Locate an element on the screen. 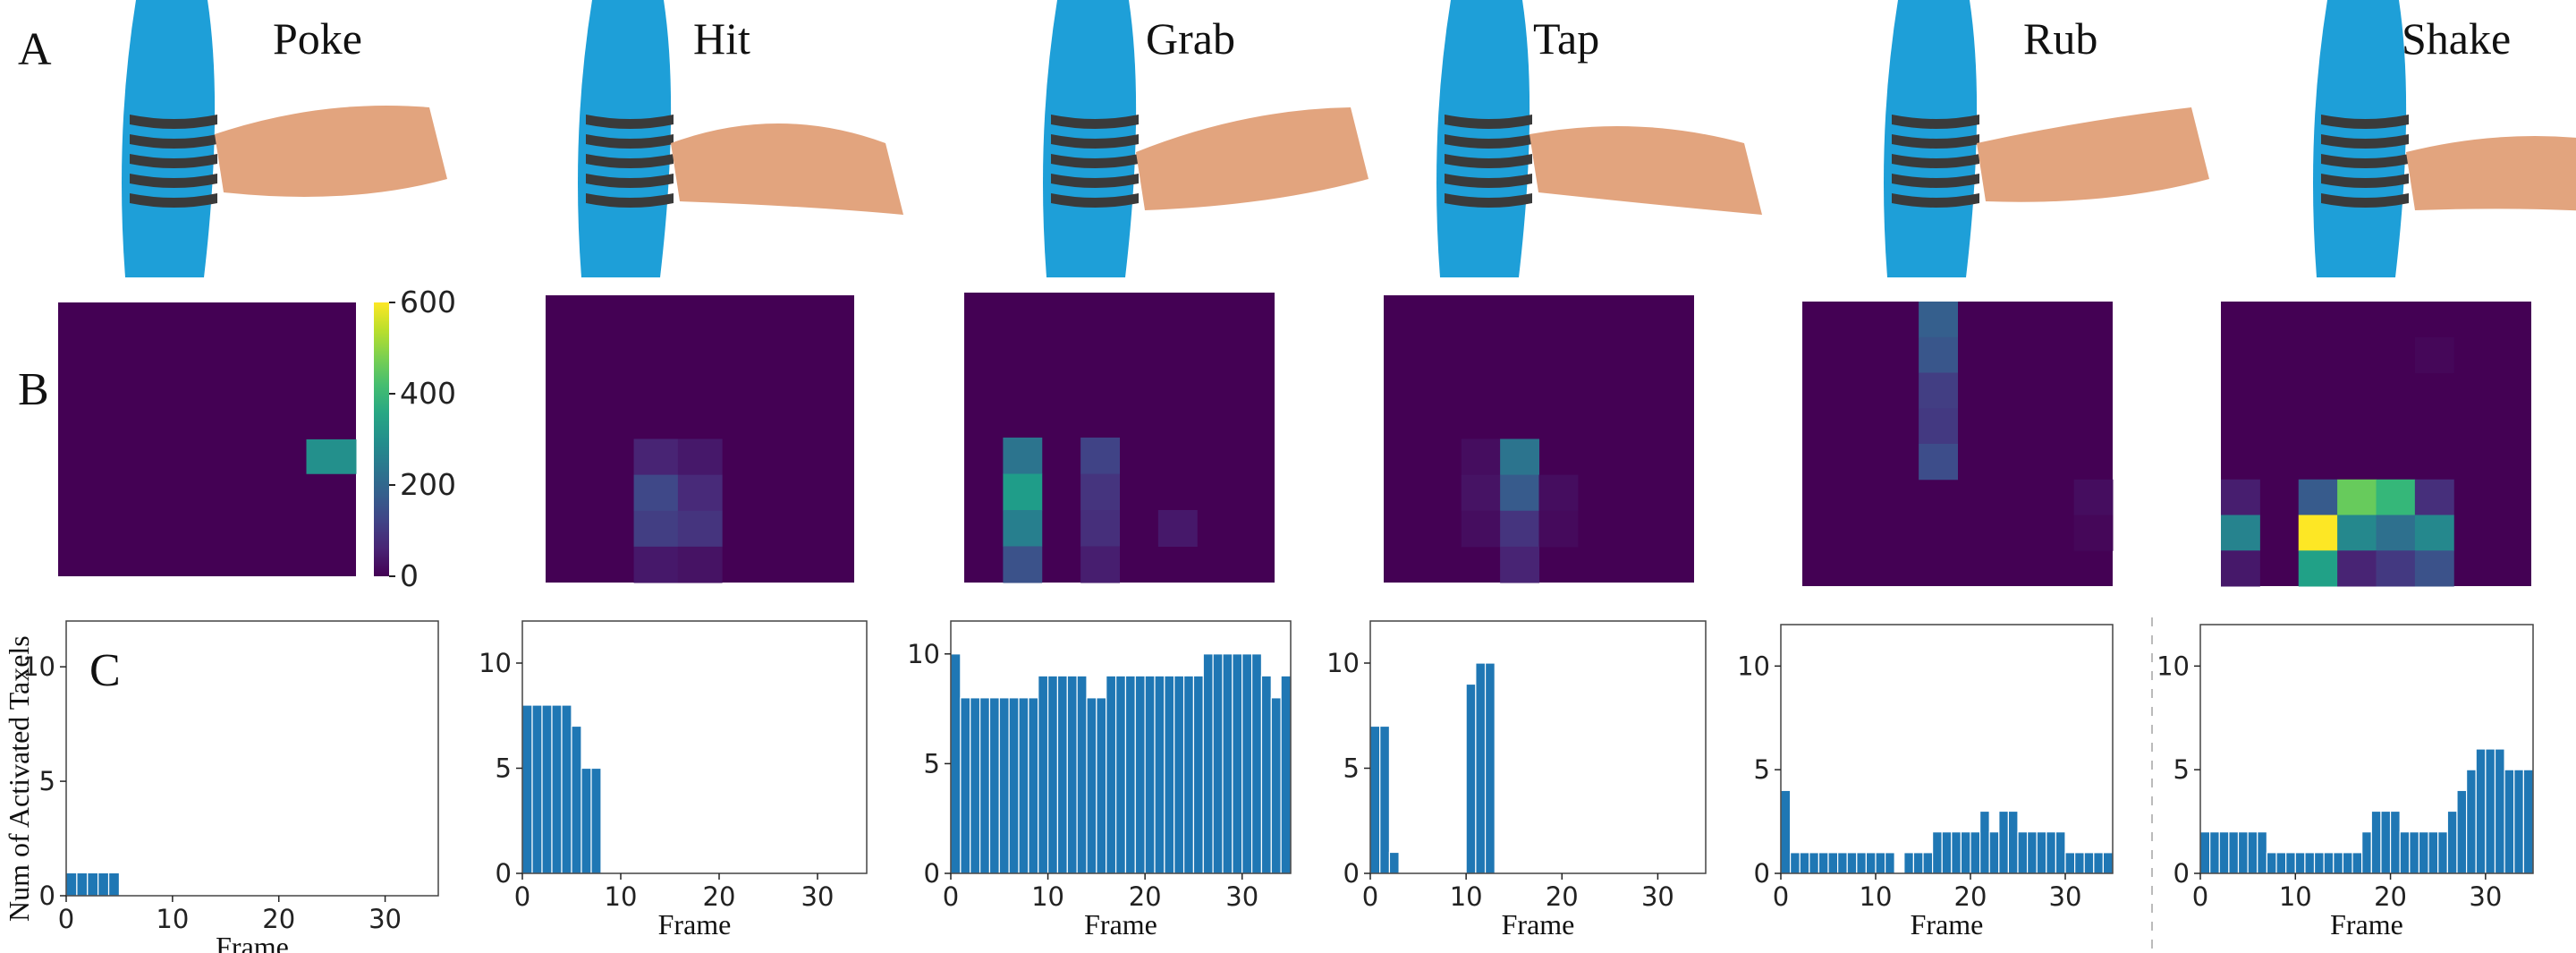 The image size is (2576, 953). bar-chart-poke: 0 10 20 30 0 5 10 Frame is located at coordinates (230, 786).